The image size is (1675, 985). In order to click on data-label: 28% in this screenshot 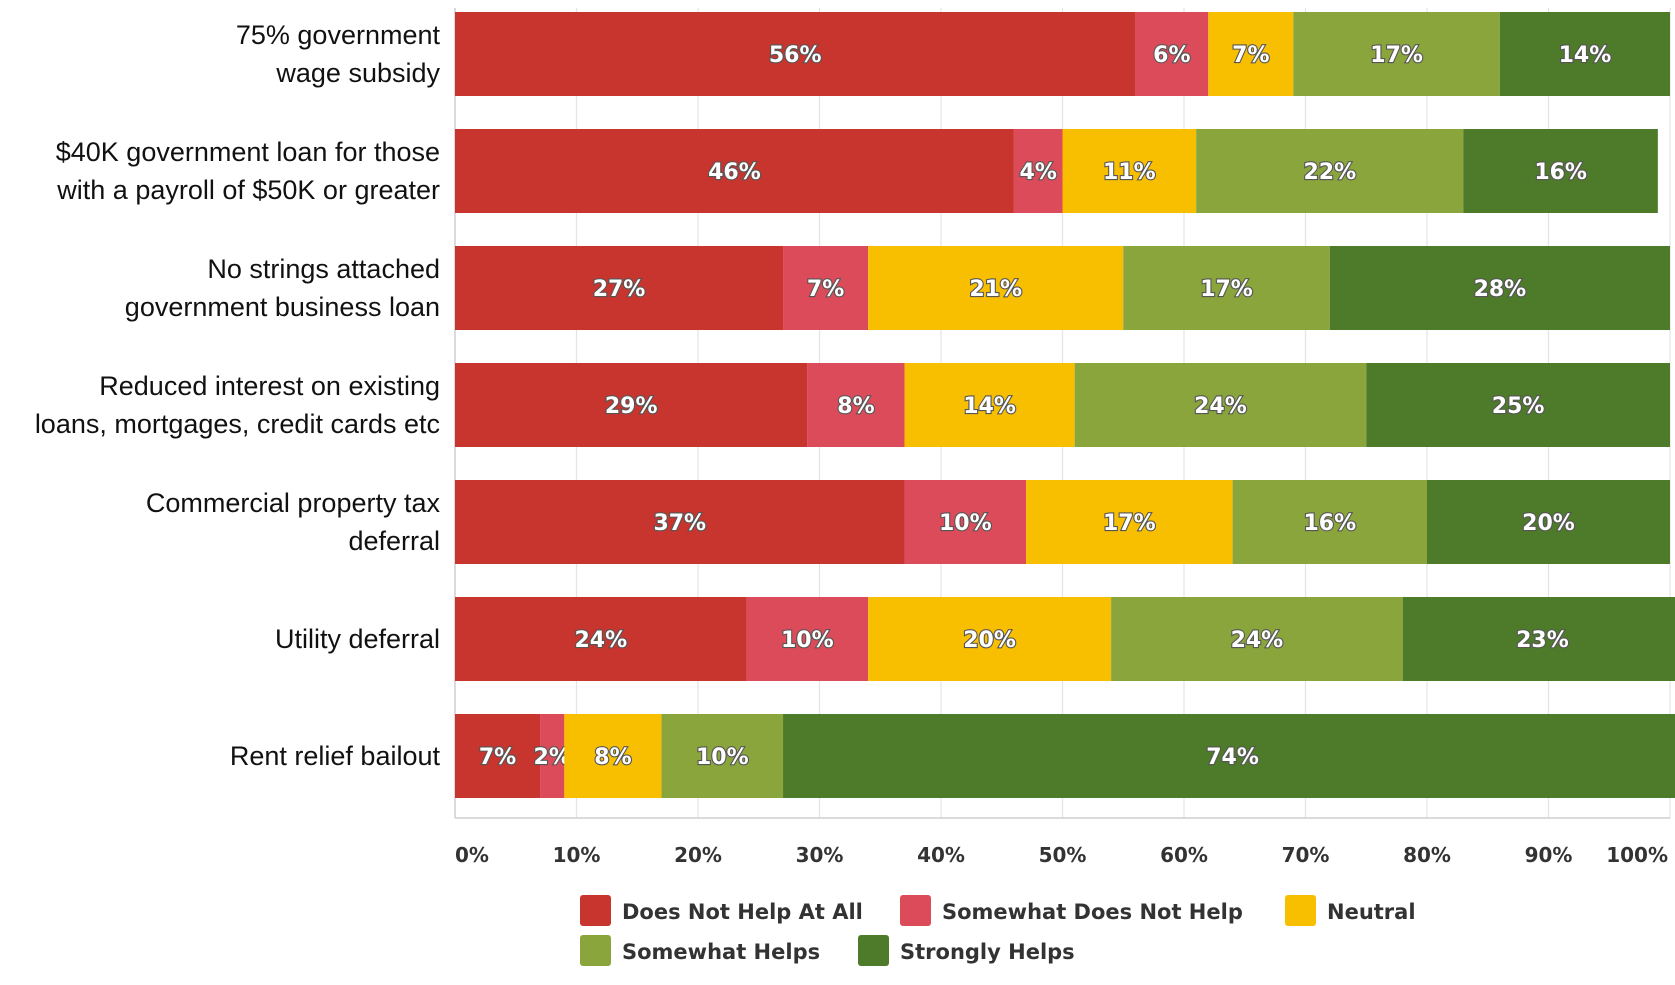, I will do `click(1500, 289)`.